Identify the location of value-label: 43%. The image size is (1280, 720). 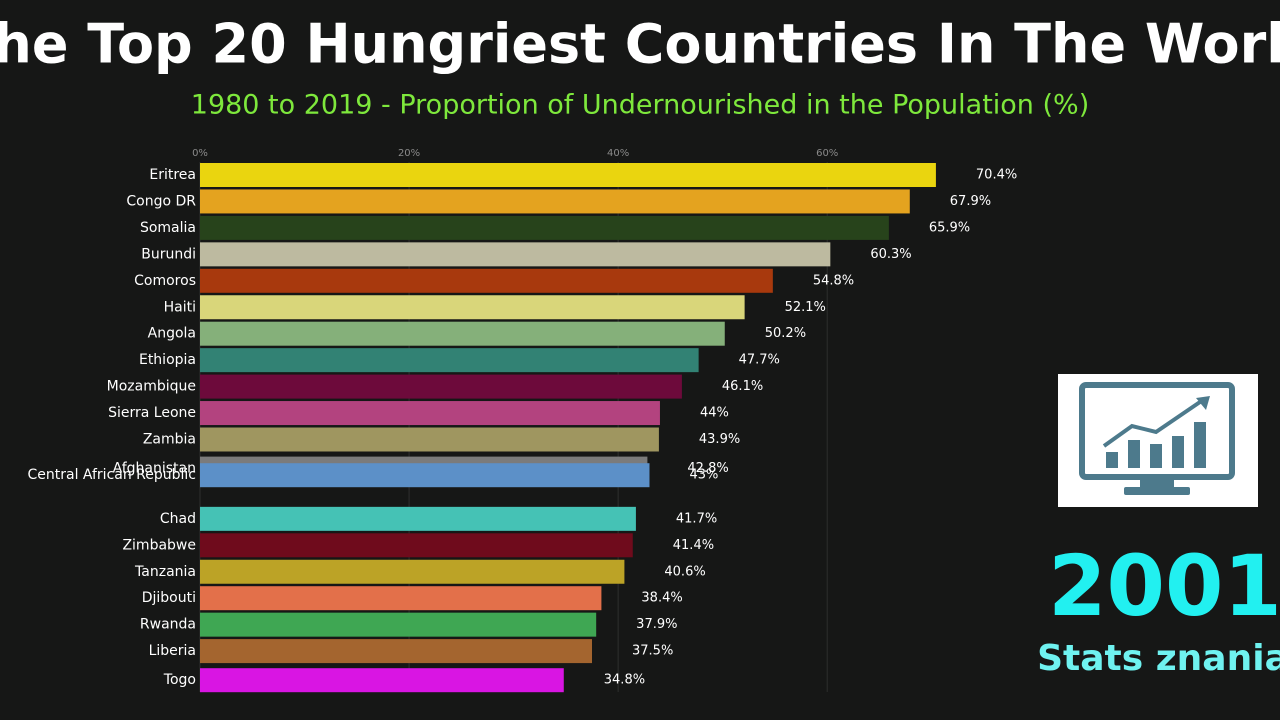
(703, 475).